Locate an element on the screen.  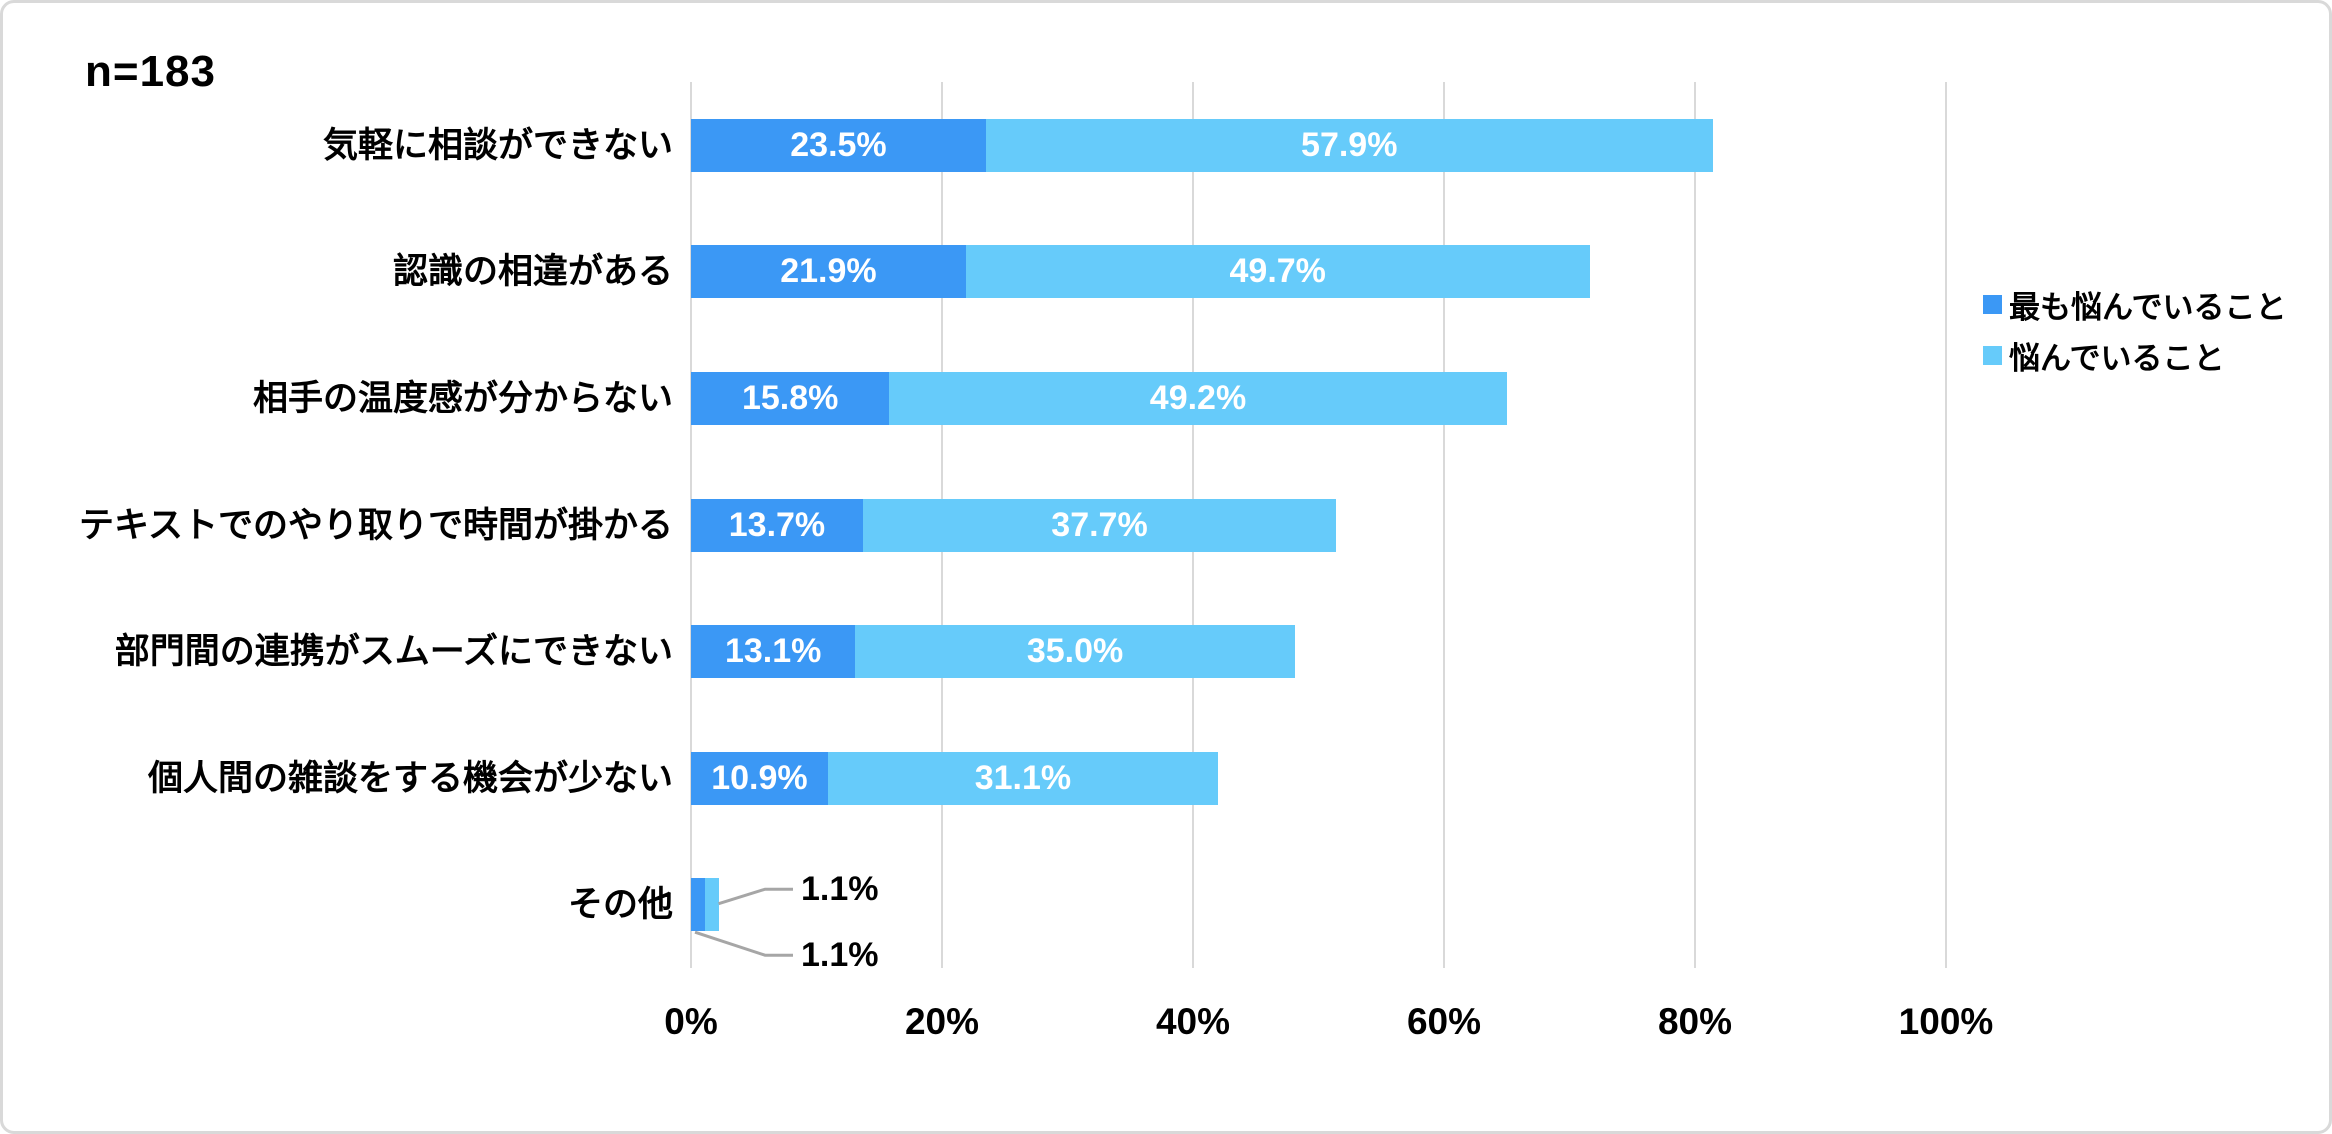
x-axis-tick-label: 60% is located at coordinates (1444, 1021).